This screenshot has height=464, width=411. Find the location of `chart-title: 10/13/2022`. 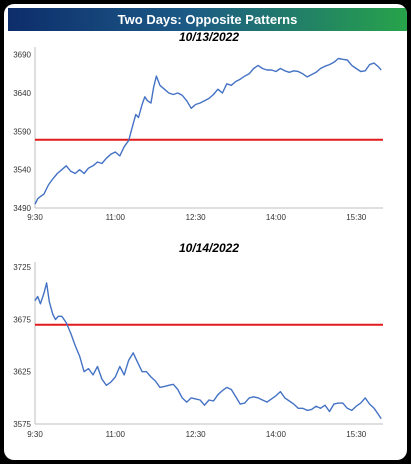

chart-title: 10/13/2022 is located at coordinates (209, 37).